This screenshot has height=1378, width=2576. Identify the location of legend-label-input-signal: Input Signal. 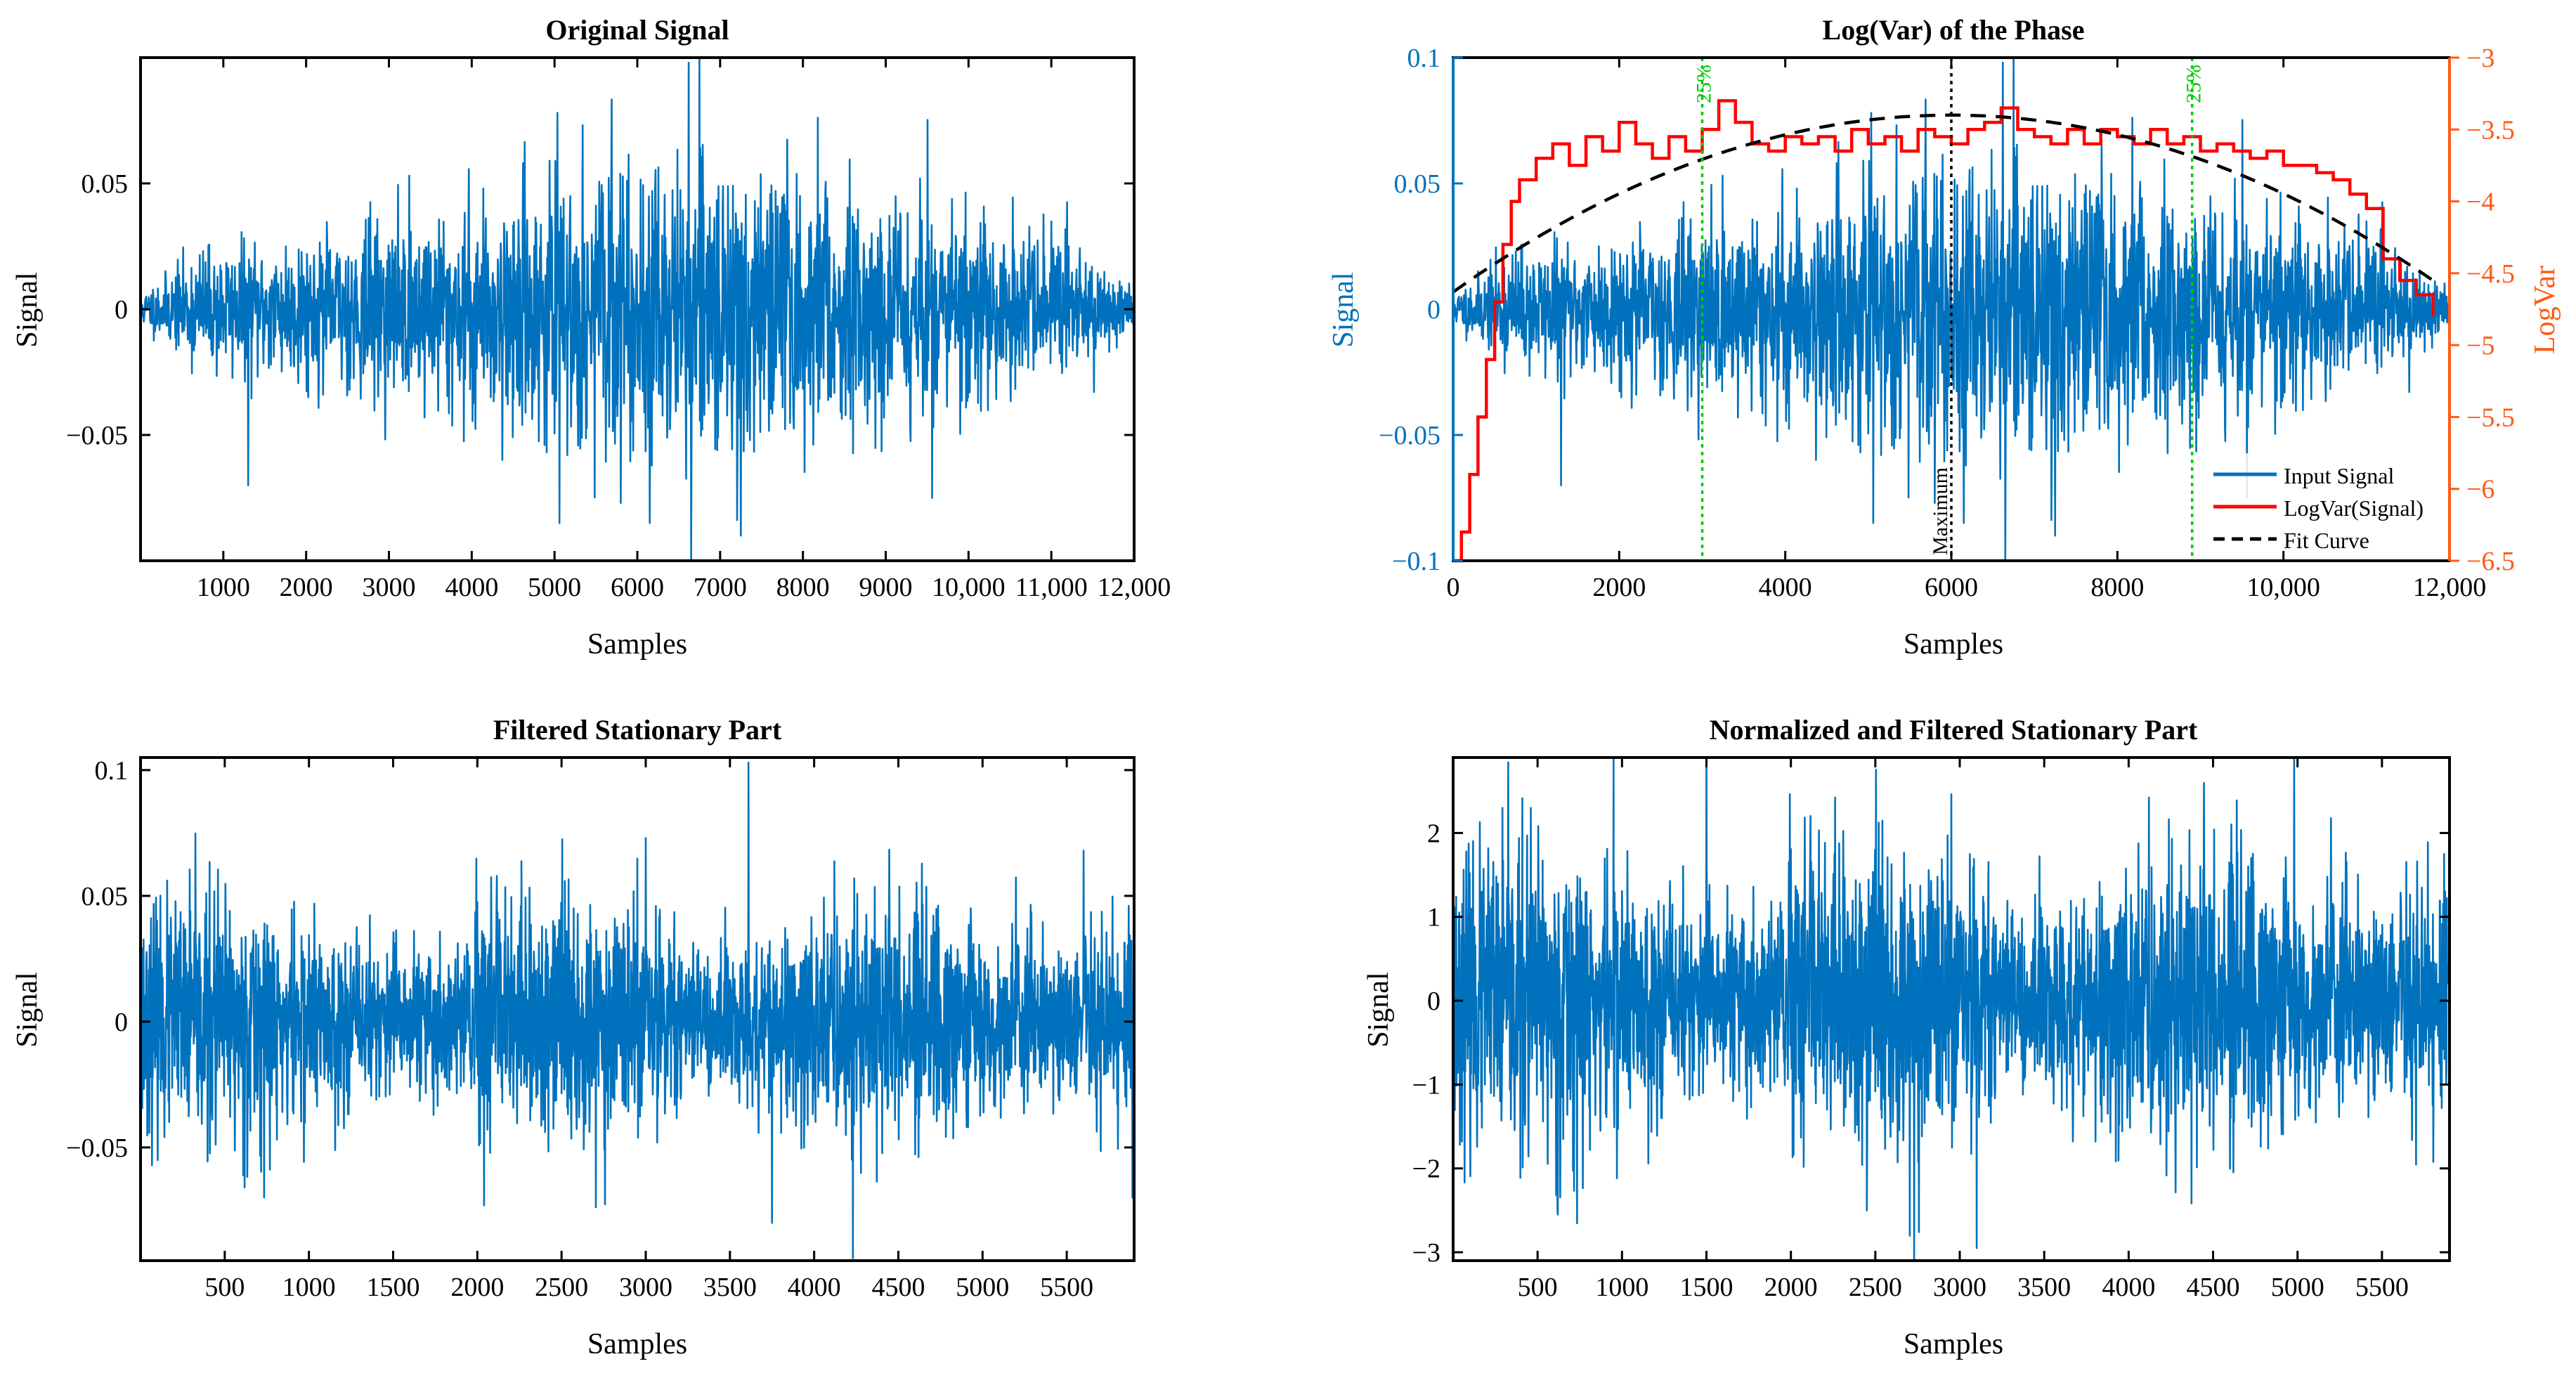
(2339, 475).